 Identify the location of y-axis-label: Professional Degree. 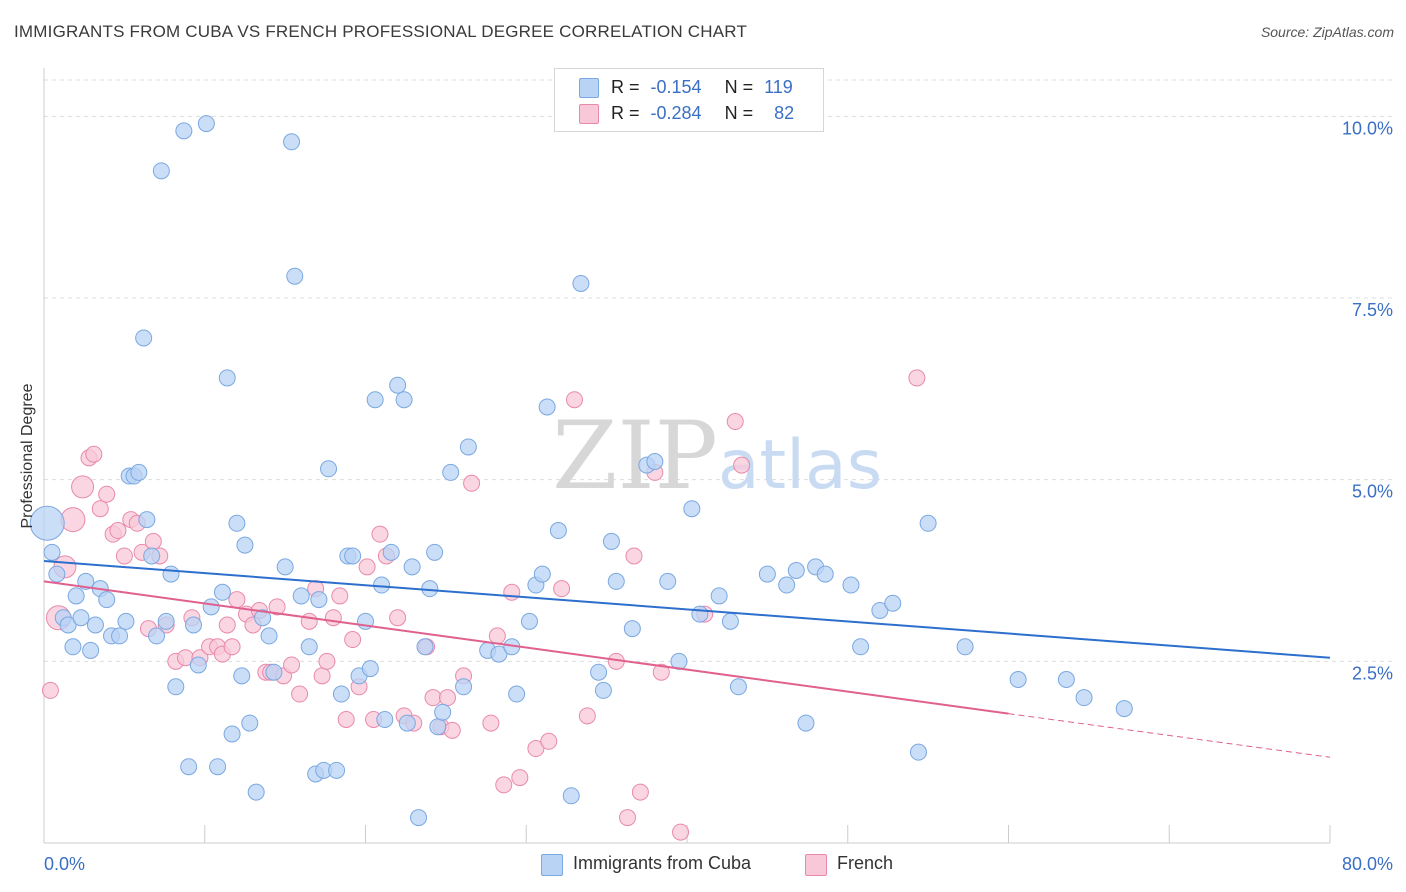
(27, 456).